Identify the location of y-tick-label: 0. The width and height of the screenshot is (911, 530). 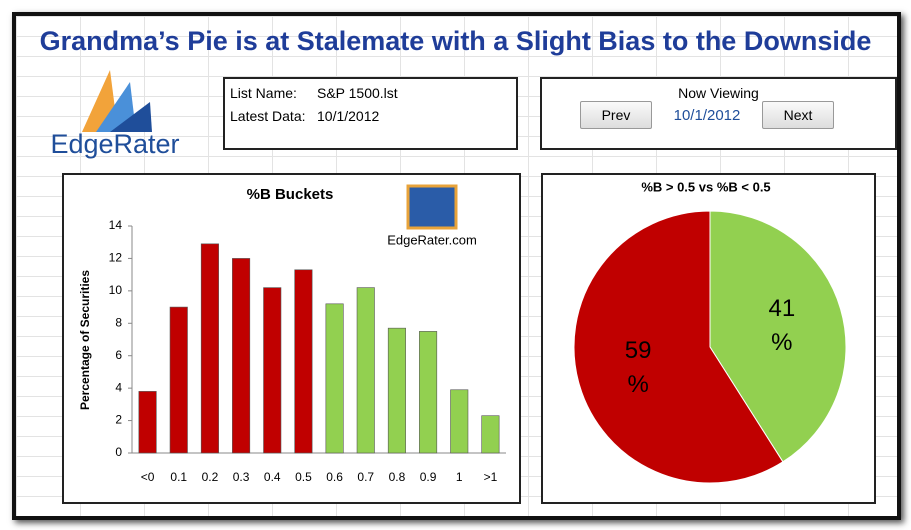
(118, 452).